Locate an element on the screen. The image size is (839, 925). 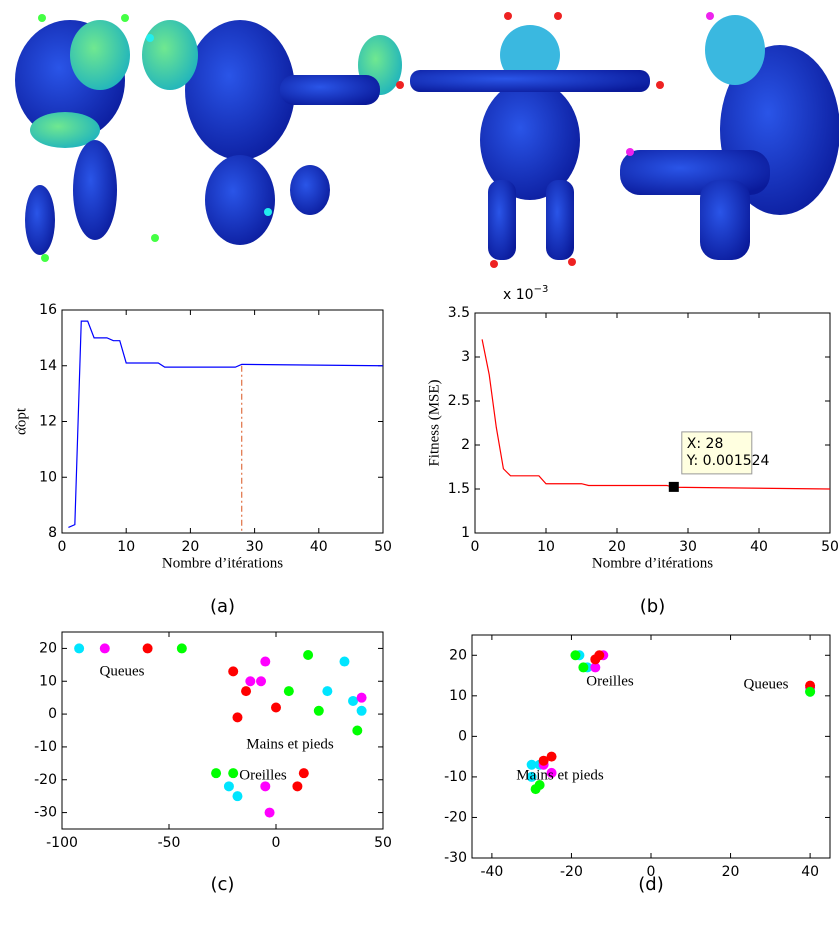
y-tick-label: 14 is located at coordinates (48, 366).